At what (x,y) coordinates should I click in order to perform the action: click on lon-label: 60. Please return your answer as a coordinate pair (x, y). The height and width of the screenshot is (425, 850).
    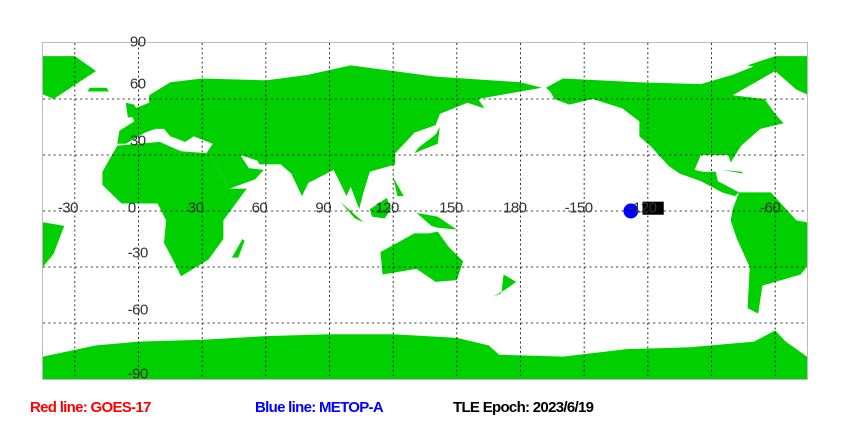
    Looking at the image, I should click on (259, 208).